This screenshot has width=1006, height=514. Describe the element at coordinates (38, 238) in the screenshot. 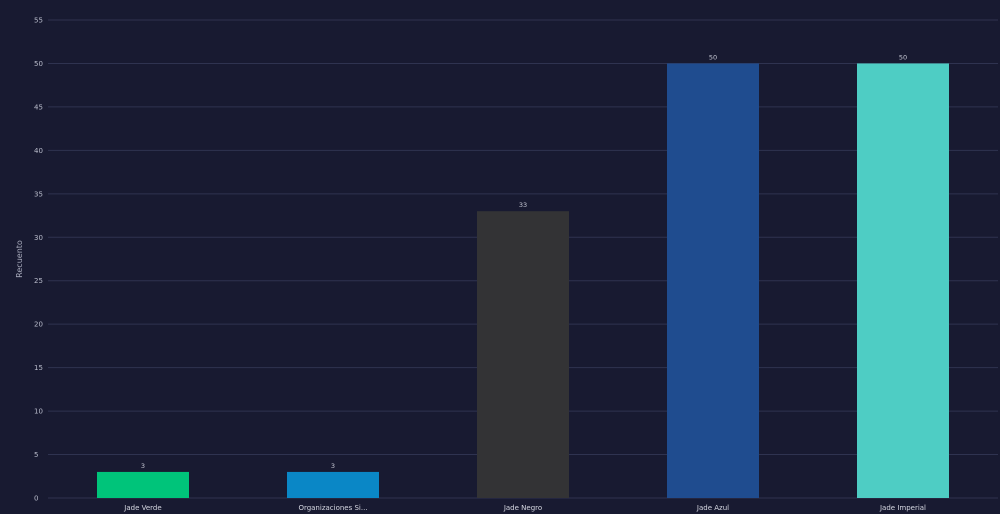

I see `y-tick-label: 30` at that location.